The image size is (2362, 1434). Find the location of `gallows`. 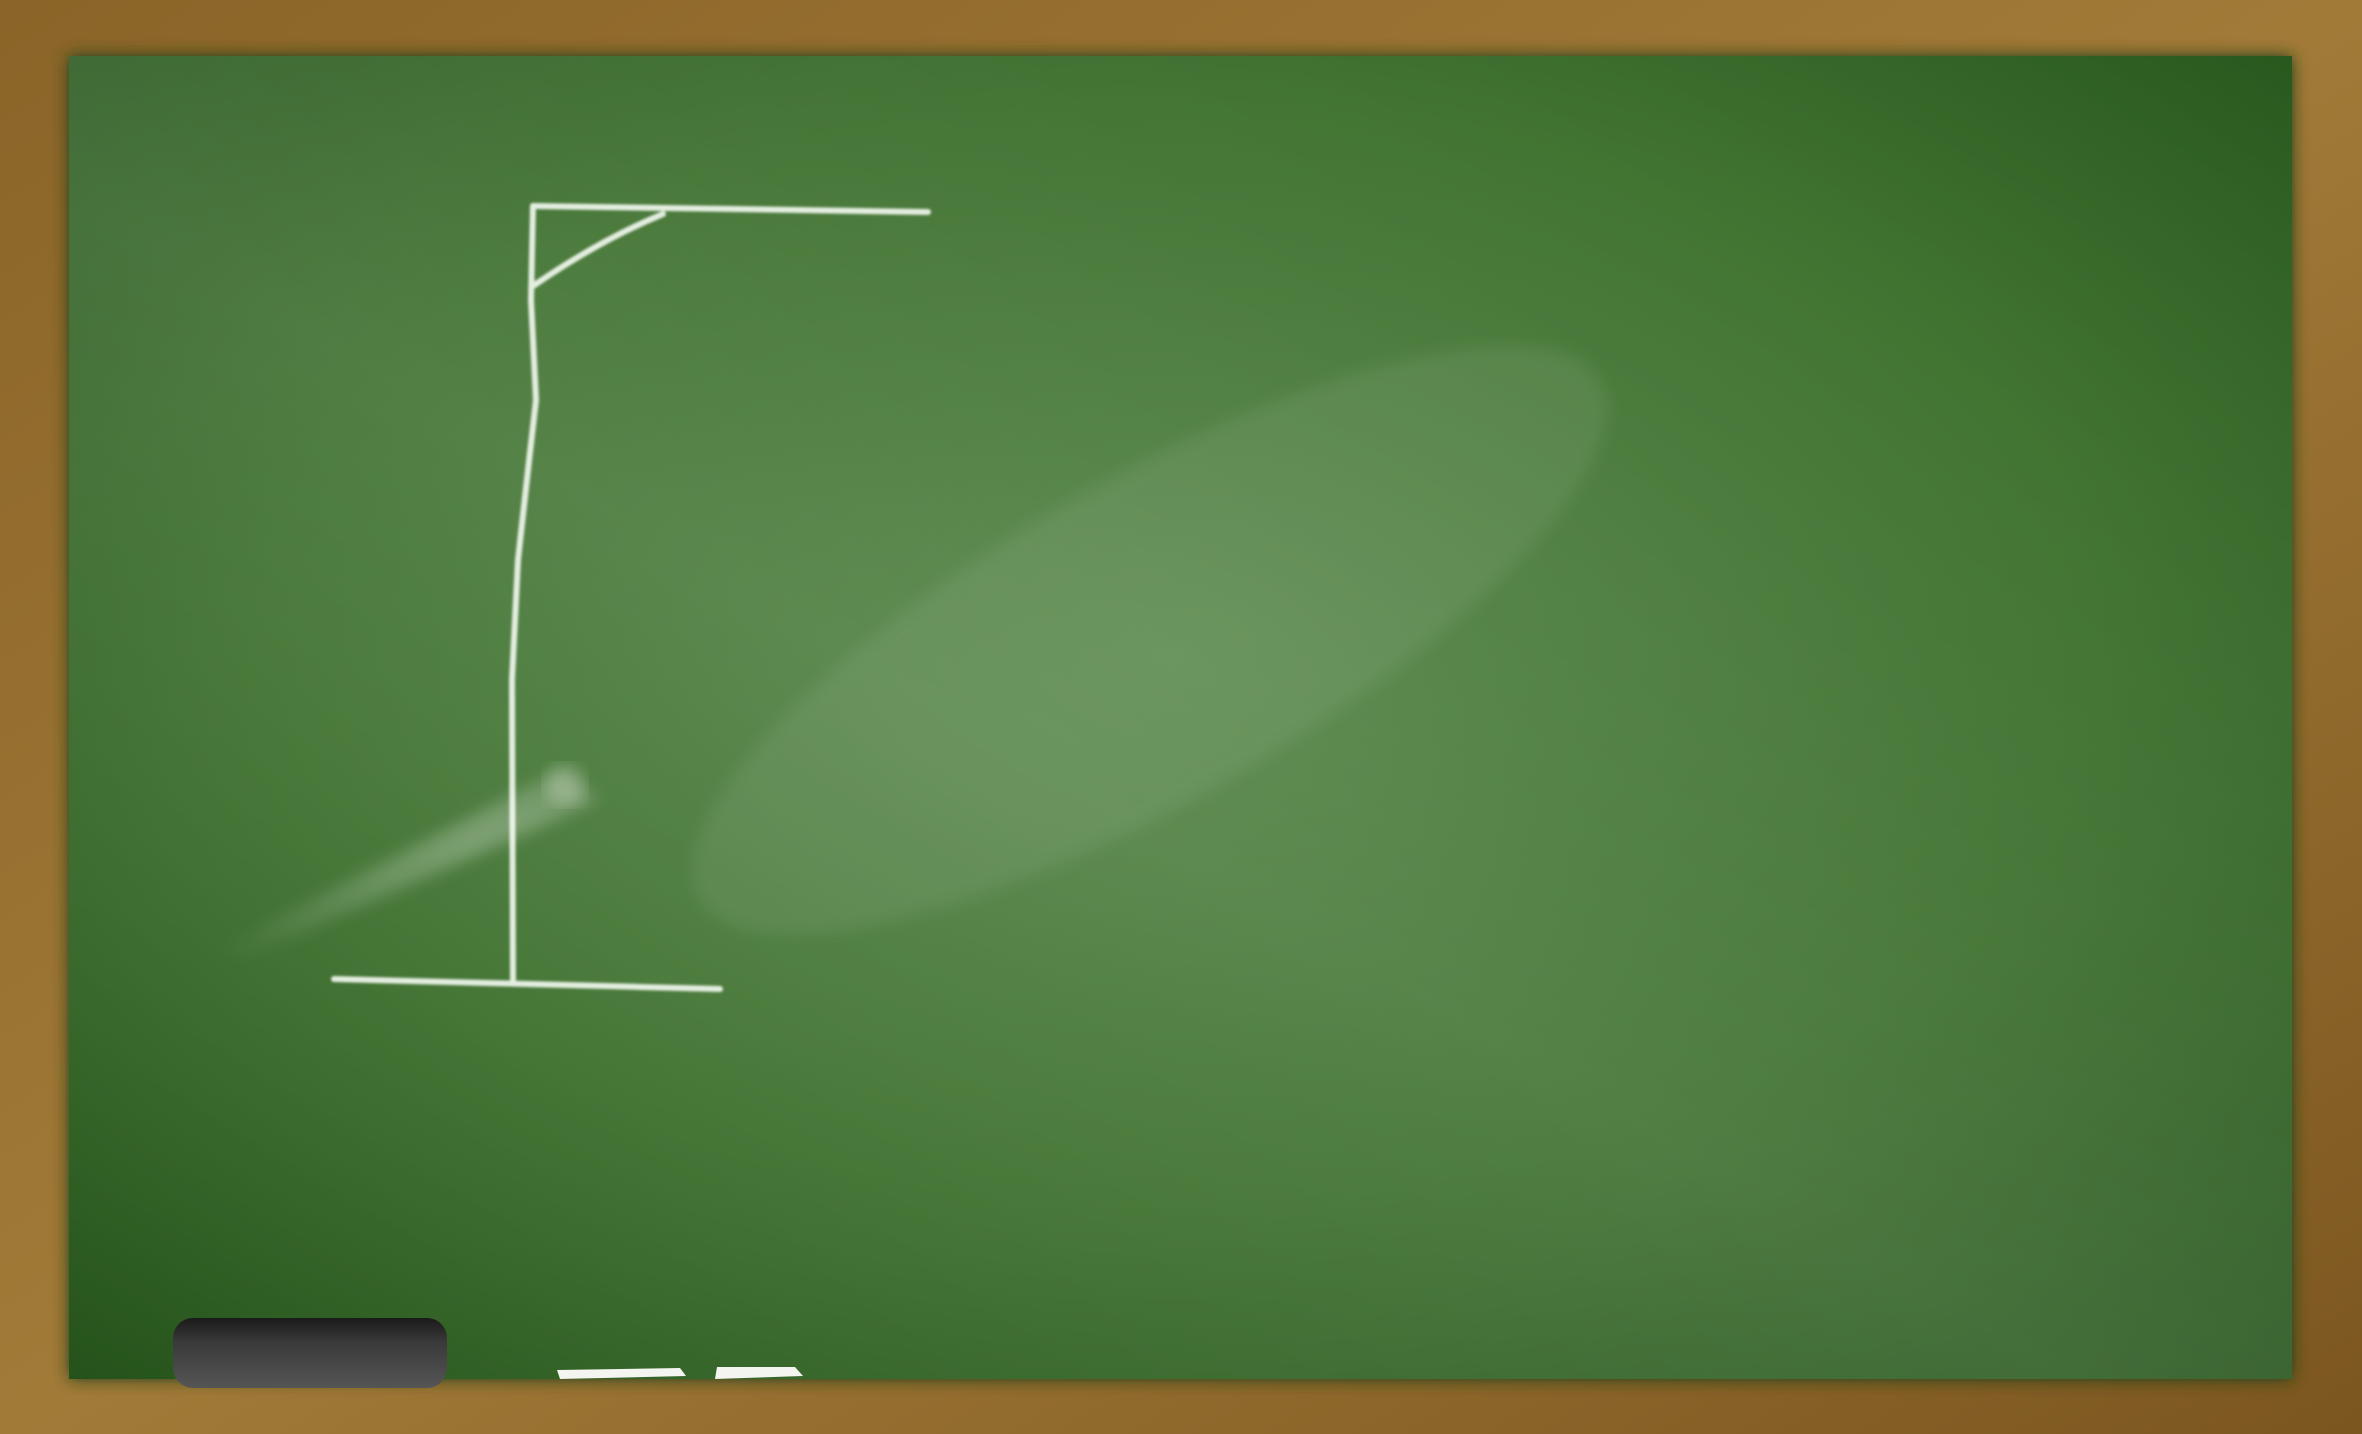

gallows is located at coordinates (631, 597).